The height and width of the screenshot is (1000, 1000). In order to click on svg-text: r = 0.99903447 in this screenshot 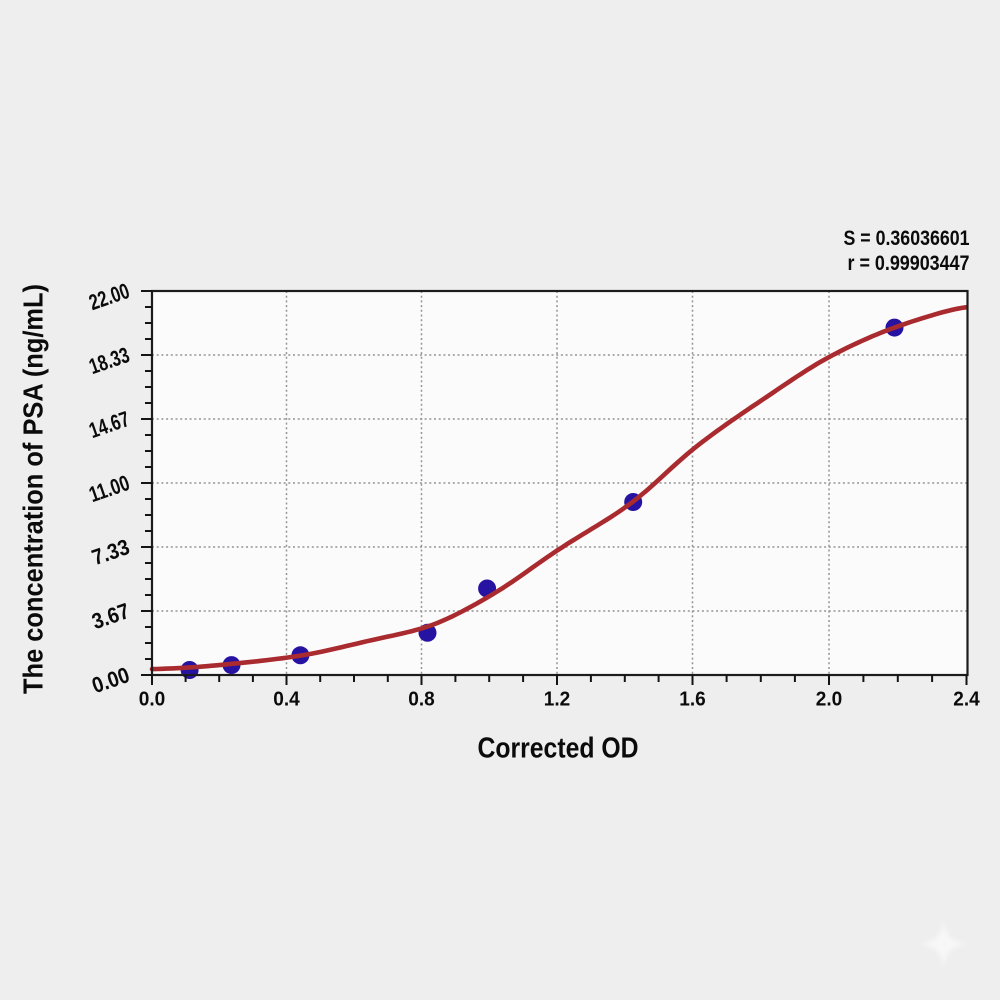, I will do `click(909, 263)`.